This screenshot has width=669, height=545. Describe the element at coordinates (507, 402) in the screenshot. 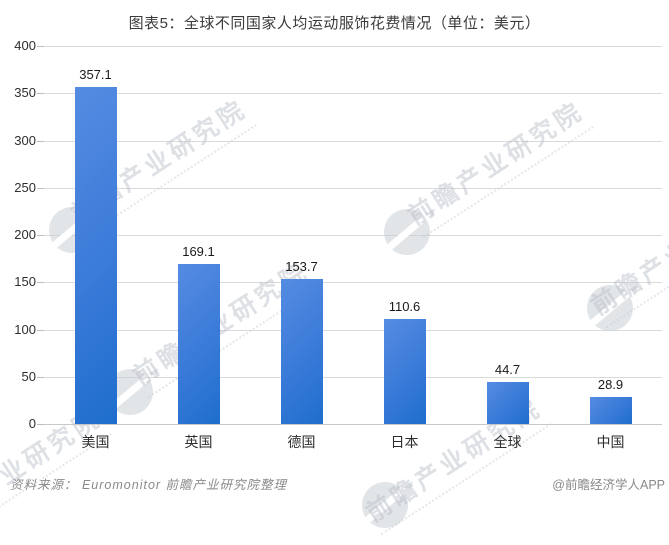

I see `bar-全球` at that location.